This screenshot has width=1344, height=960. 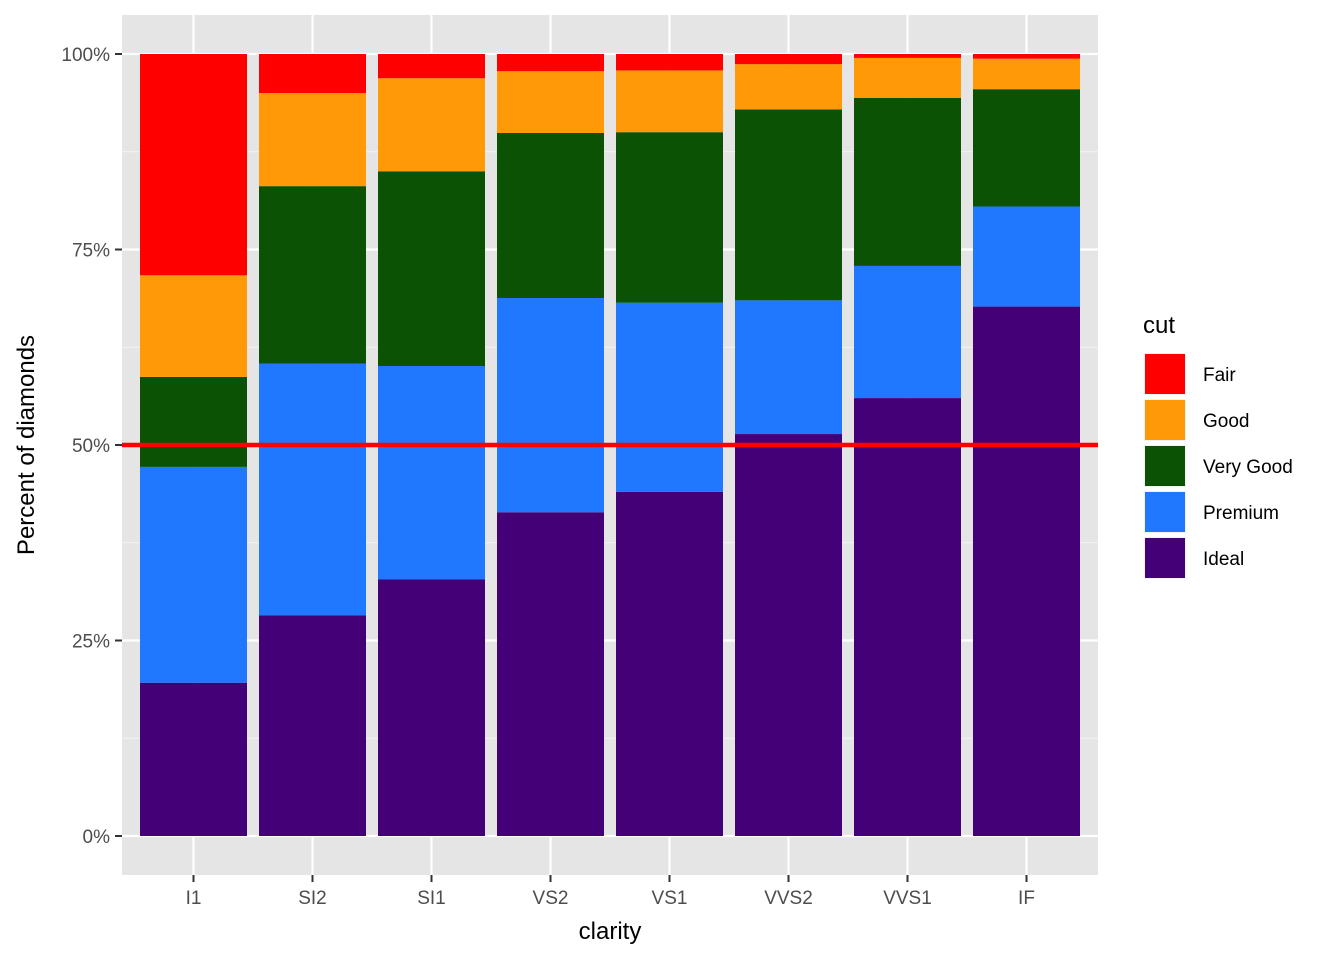 I want to click on legend-swatch-ideal, so click(x=1165, y=558).